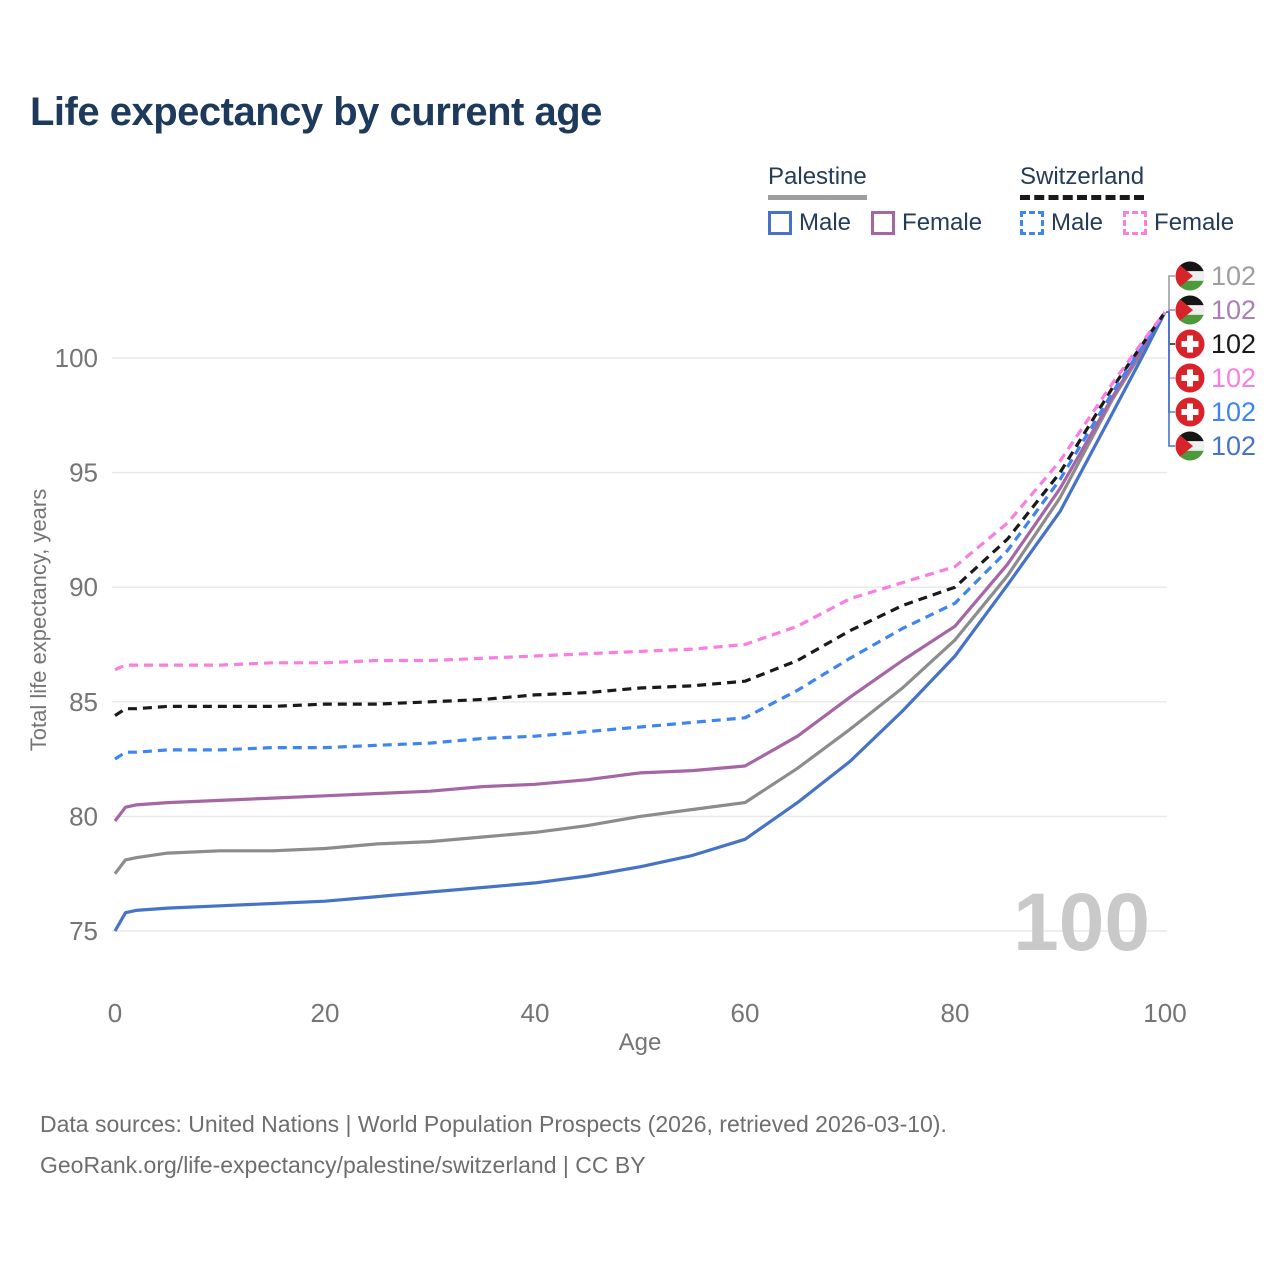  I want to click on y-axis-title: Total life expectancy, years, so click(38, 620).